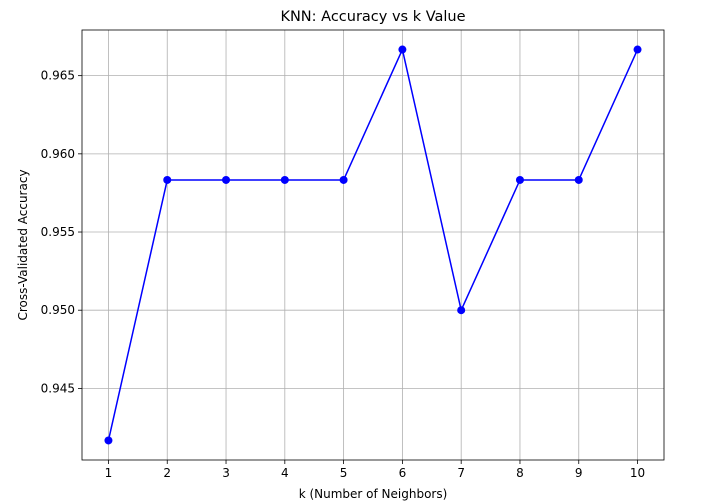  What do you see at coordinates (58, 310) in the screenshot?
I see `y-tick-label: 0.950` at bounding box center [58, 310].